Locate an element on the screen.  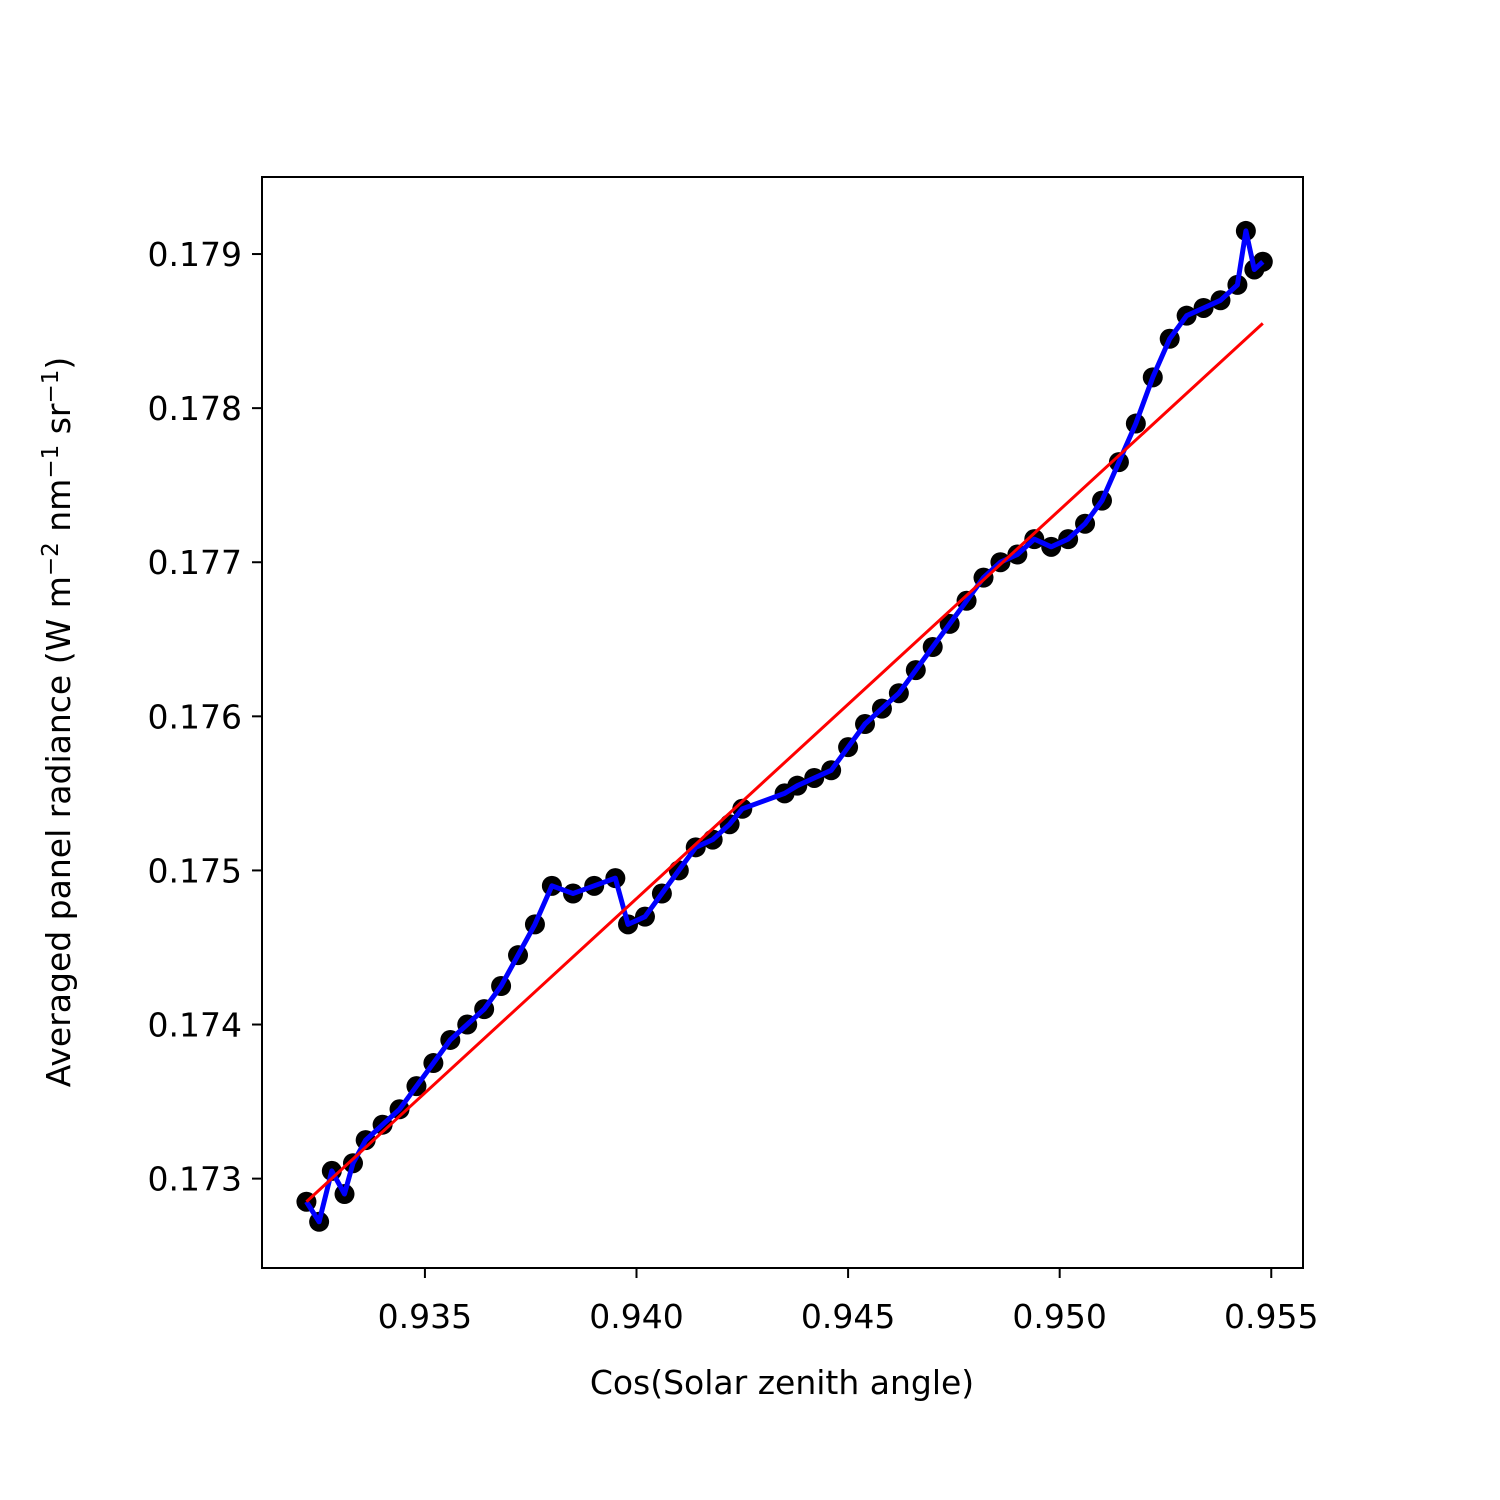
y-tick-label: 0.177 is located at coordinates (195, 562).